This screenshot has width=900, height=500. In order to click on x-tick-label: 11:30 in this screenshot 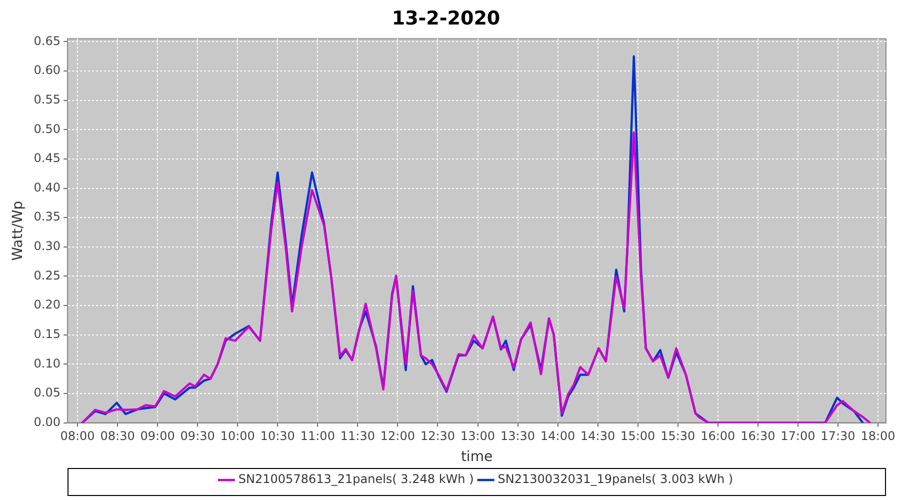, I will do `click(357, 436)`.